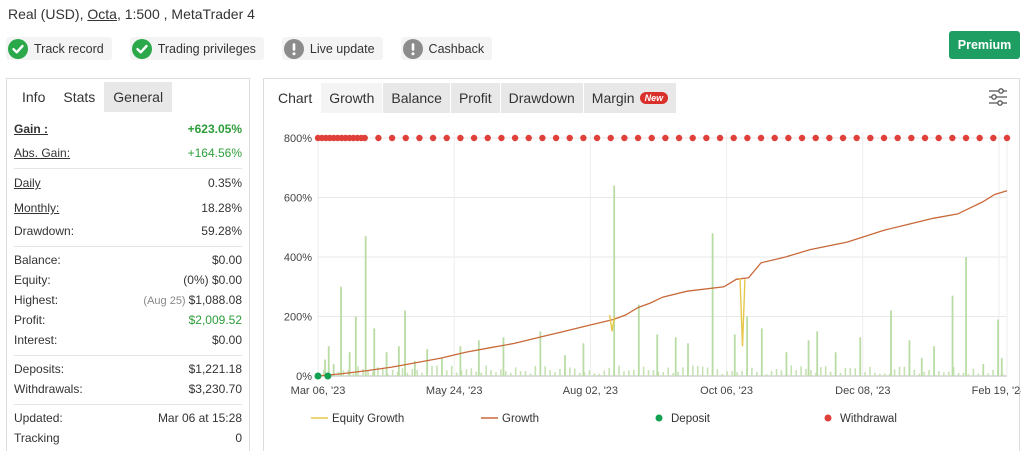 The height and width of the screenshot is (451, 1024). I want to click on stat-label: Daily, so click(27, 183).